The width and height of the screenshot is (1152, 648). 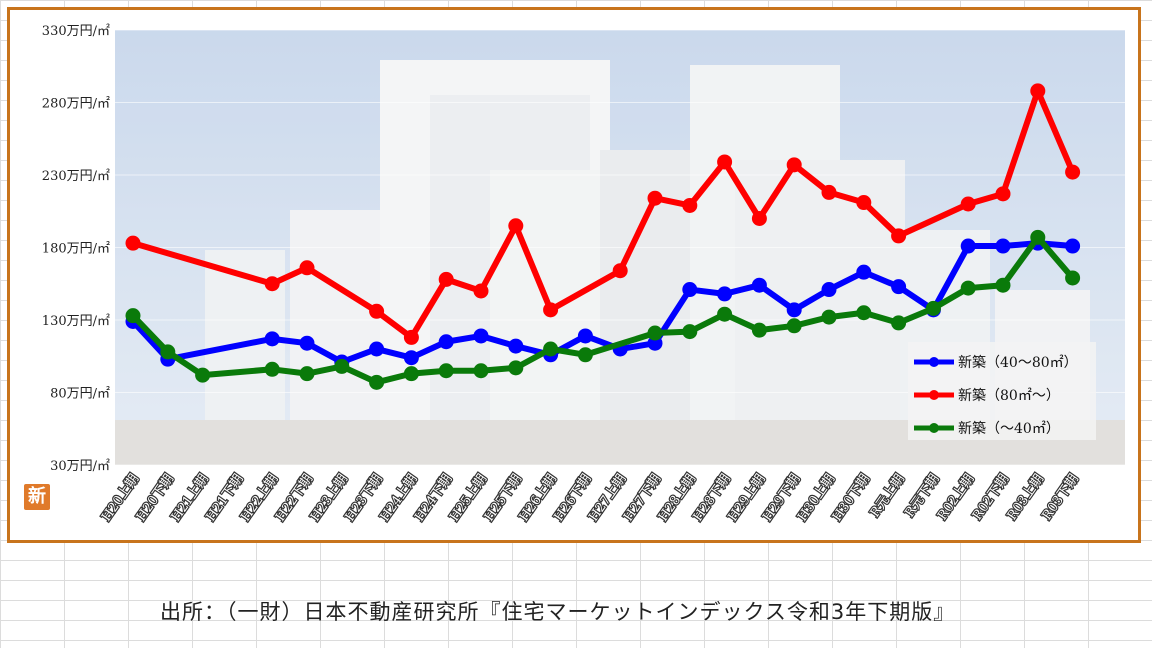 I want to click on legend: 新築（40～80㎡） 新築（80㎡～） 新築（～40㎡）, so click(x=1002, y=391).